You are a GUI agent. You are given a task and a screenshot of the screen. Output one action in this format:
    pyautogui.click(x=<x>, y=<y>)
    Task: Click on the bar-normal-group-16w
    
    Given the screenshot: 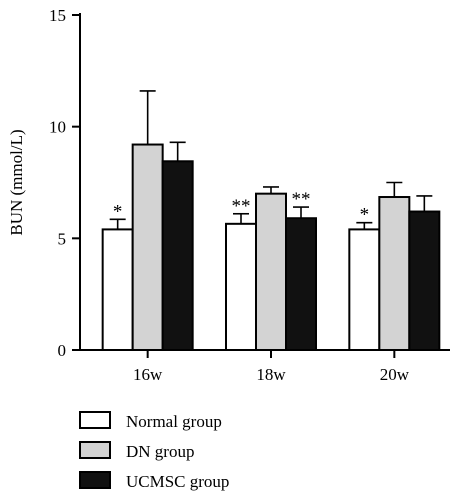 What is the action you would take?
    pyautogui.click(x=117, y=289)
    